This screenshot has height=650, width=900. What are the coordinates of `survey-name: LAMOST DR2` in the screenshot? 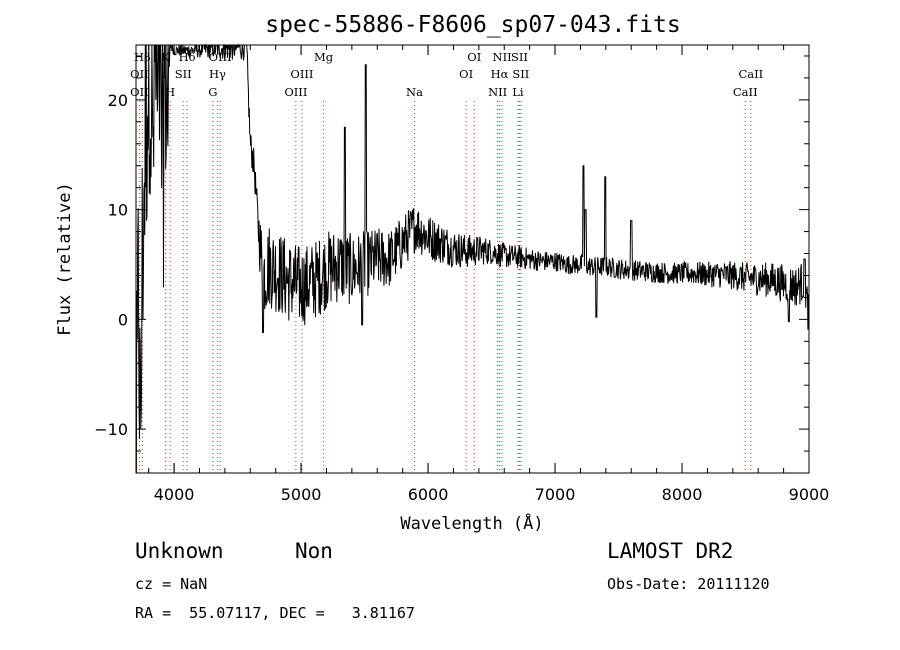 It's located at (670, 551).